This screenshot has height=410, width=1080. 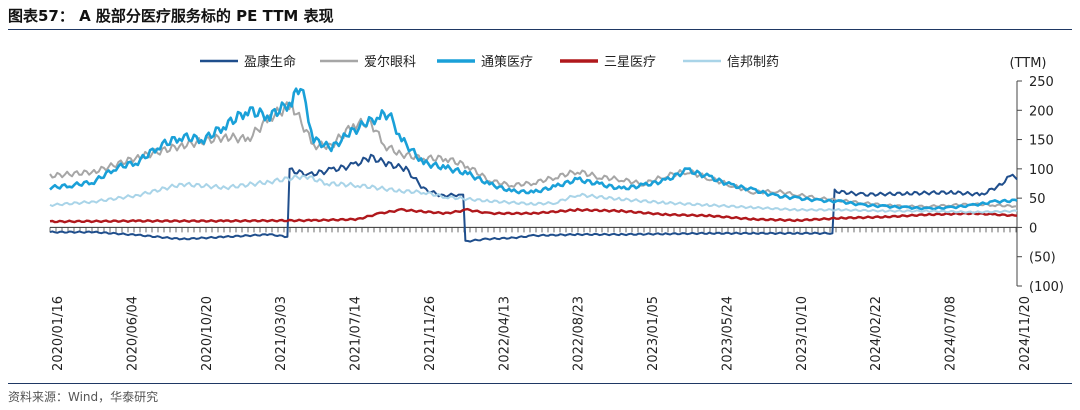 I want to click on y-tick-label: 200, so click(x=1041, y=111).